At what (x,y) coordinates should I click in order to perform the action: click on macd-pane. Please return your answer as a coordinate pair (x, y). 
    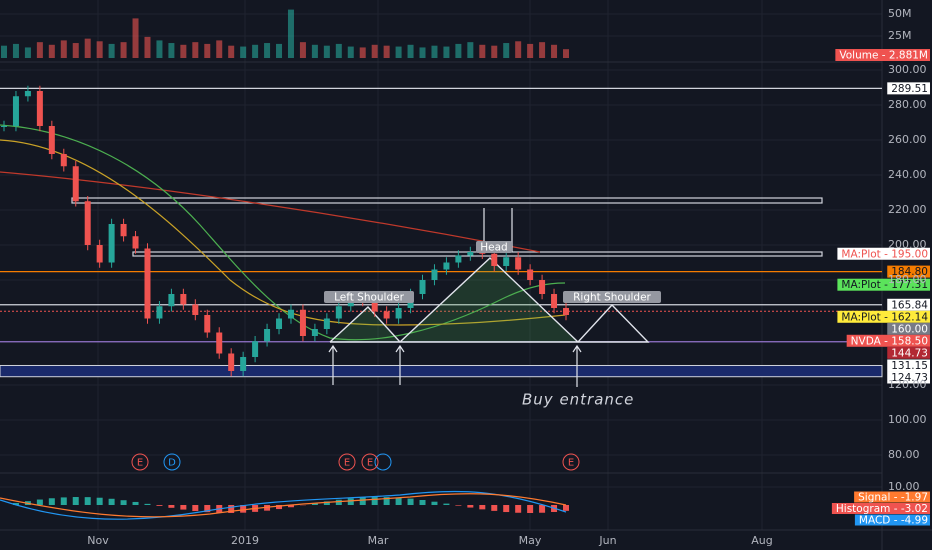
    Looking at the image, I should click on (284, 505).